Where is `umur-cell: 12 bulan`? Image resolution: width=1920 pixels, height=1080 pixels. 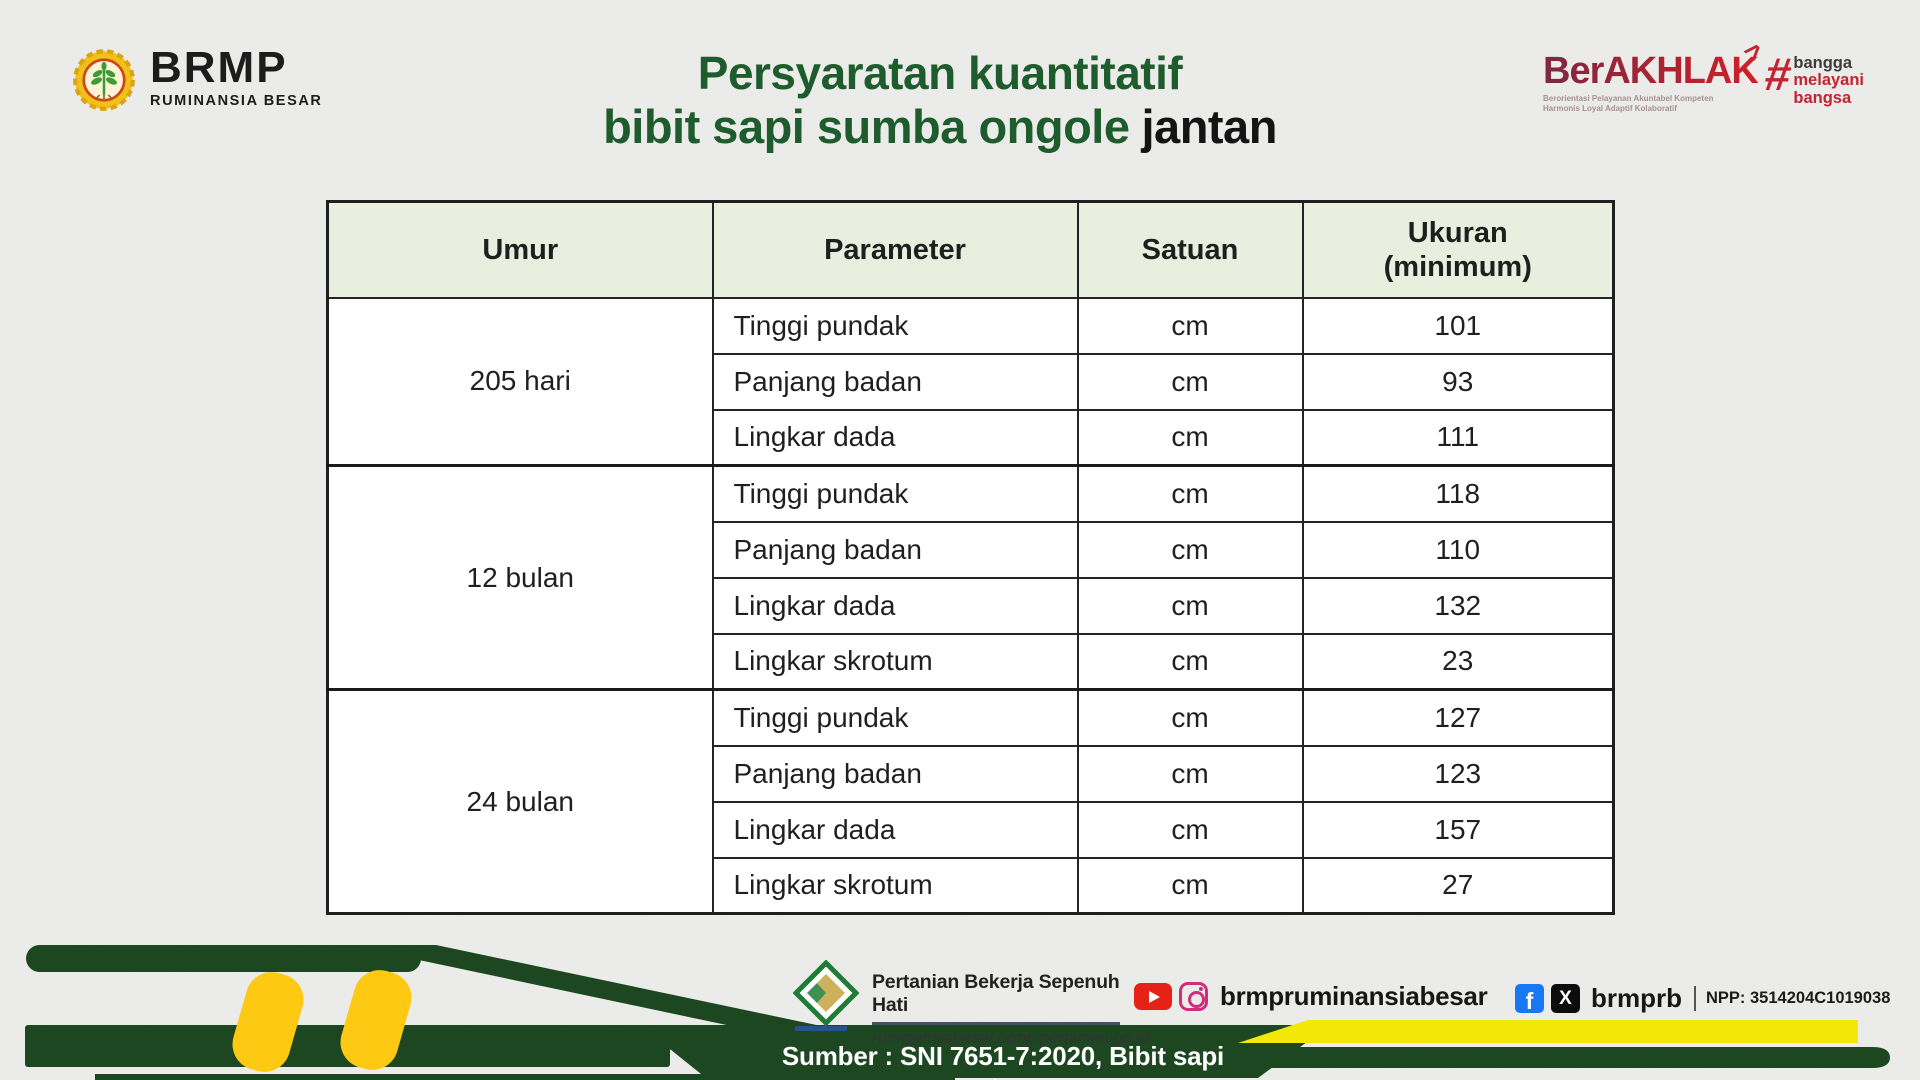 umur-cell: 12 bulan is located at coordinates (520, 577).